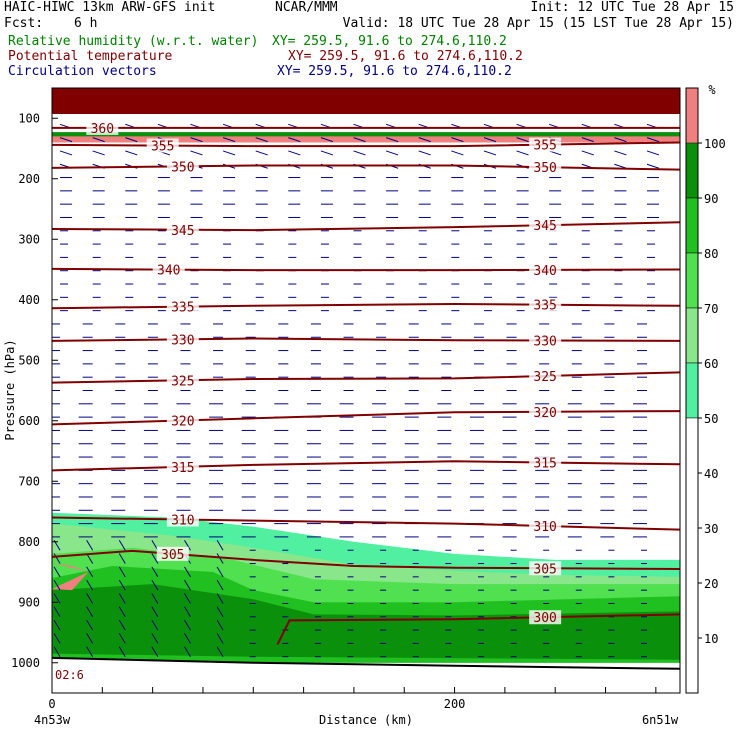  What do you see at coordinates (455, 704) in the screenshot?
I see `x-tick-label: 200` at bounding box center [455, 704].